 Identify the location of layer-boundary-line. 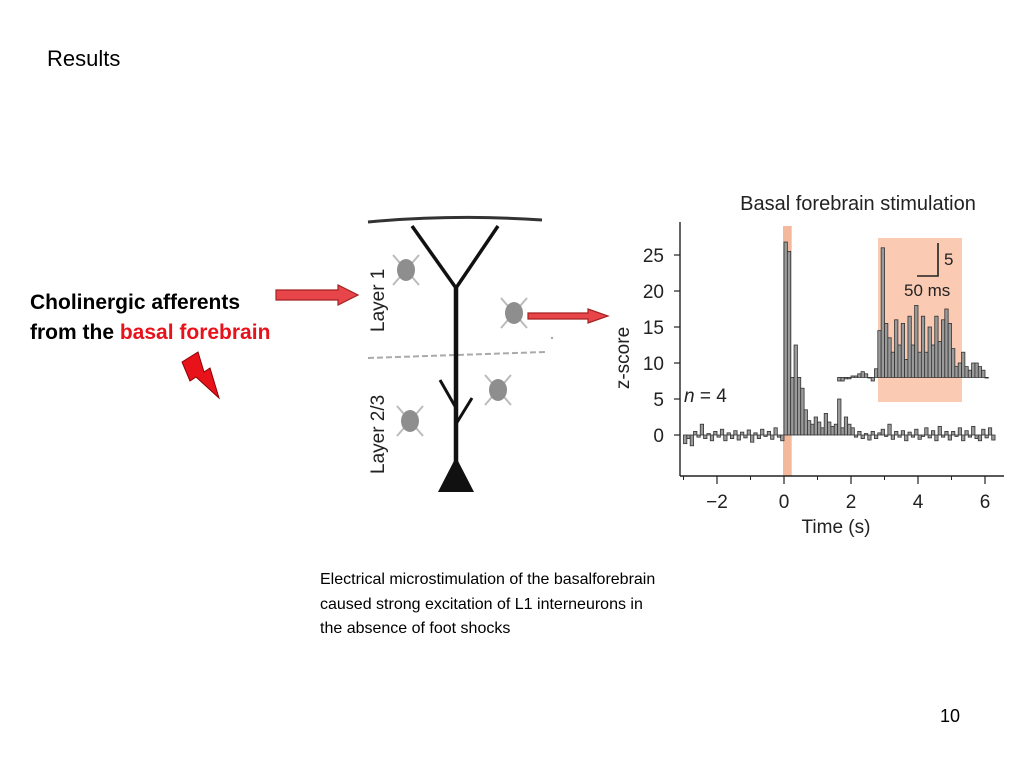
(456, 355).